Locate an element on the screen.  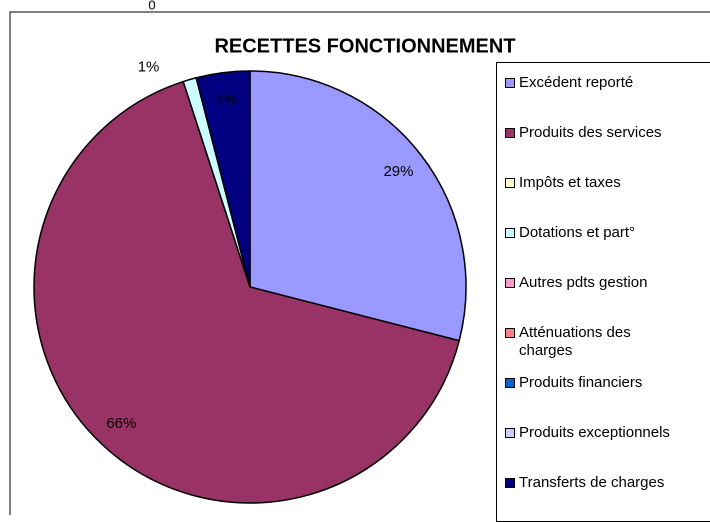
legend-label: Produits exceptionnels is located at coordinates (594, 432).